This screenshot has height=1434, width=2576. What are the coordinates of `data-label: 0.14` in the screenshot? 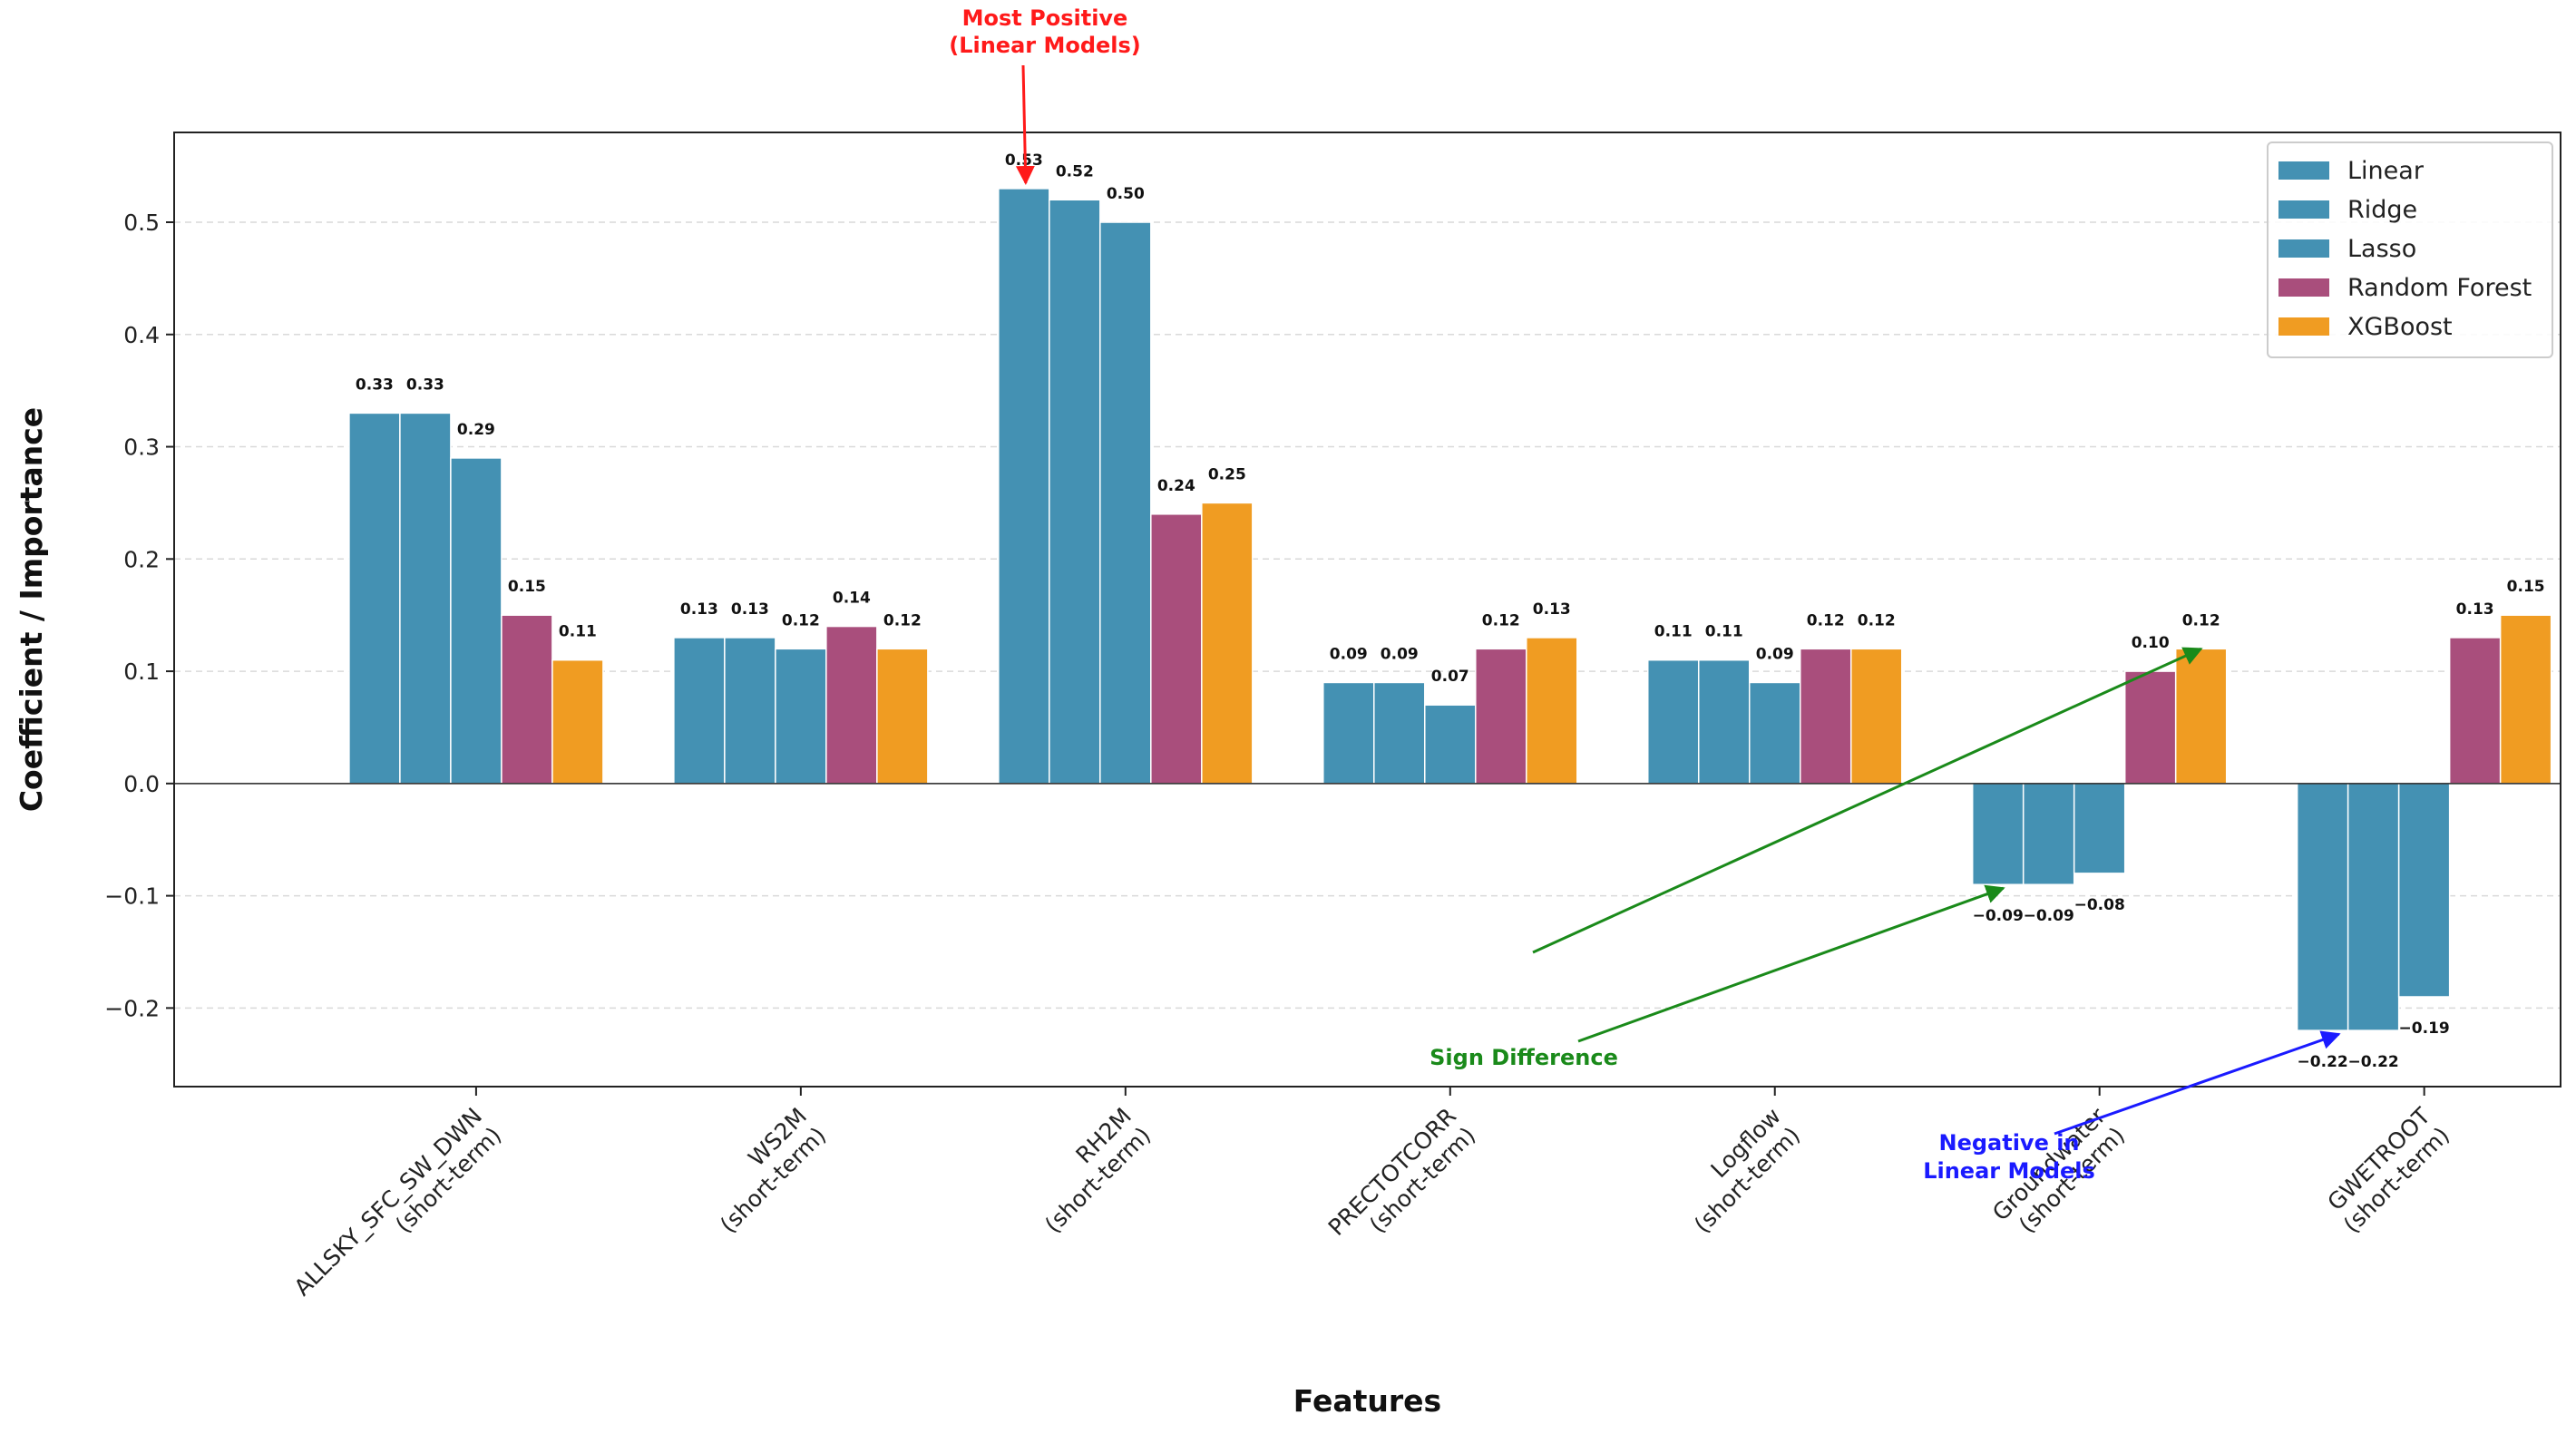 It's located at (852, 599).